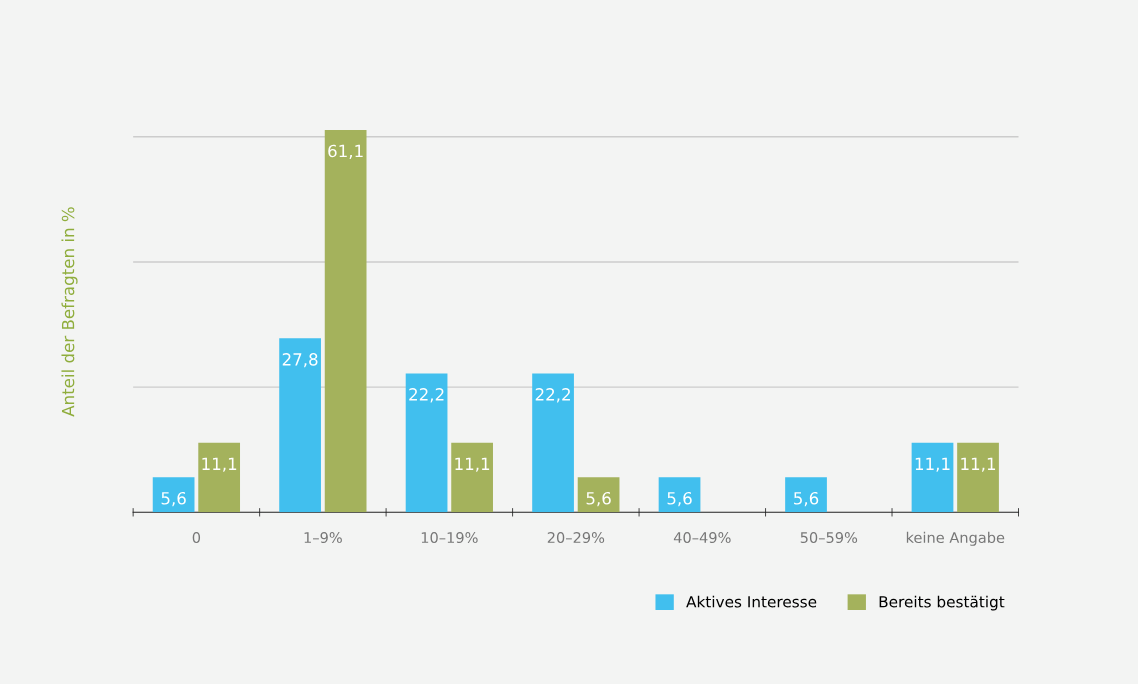 The image size is (1138, 684). What do you see at coordinates (576, 538) in the screenshot?
I see `x-tick-label: 20–29%` at bounding box center [576, 538].